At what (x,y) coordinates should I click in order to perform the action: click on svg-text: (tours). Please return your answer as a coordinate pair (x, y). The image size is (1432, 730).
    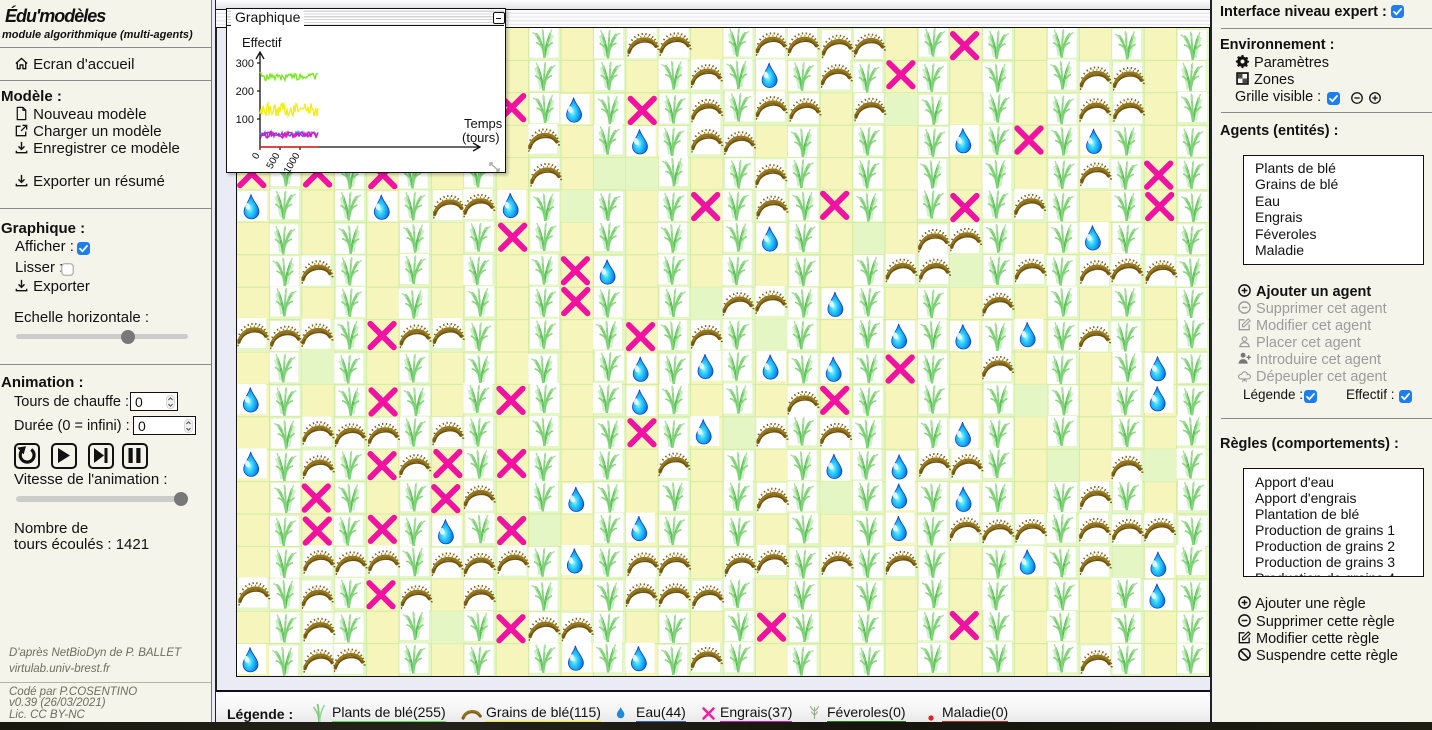
    Looking at the image, I should click on (481, 137).